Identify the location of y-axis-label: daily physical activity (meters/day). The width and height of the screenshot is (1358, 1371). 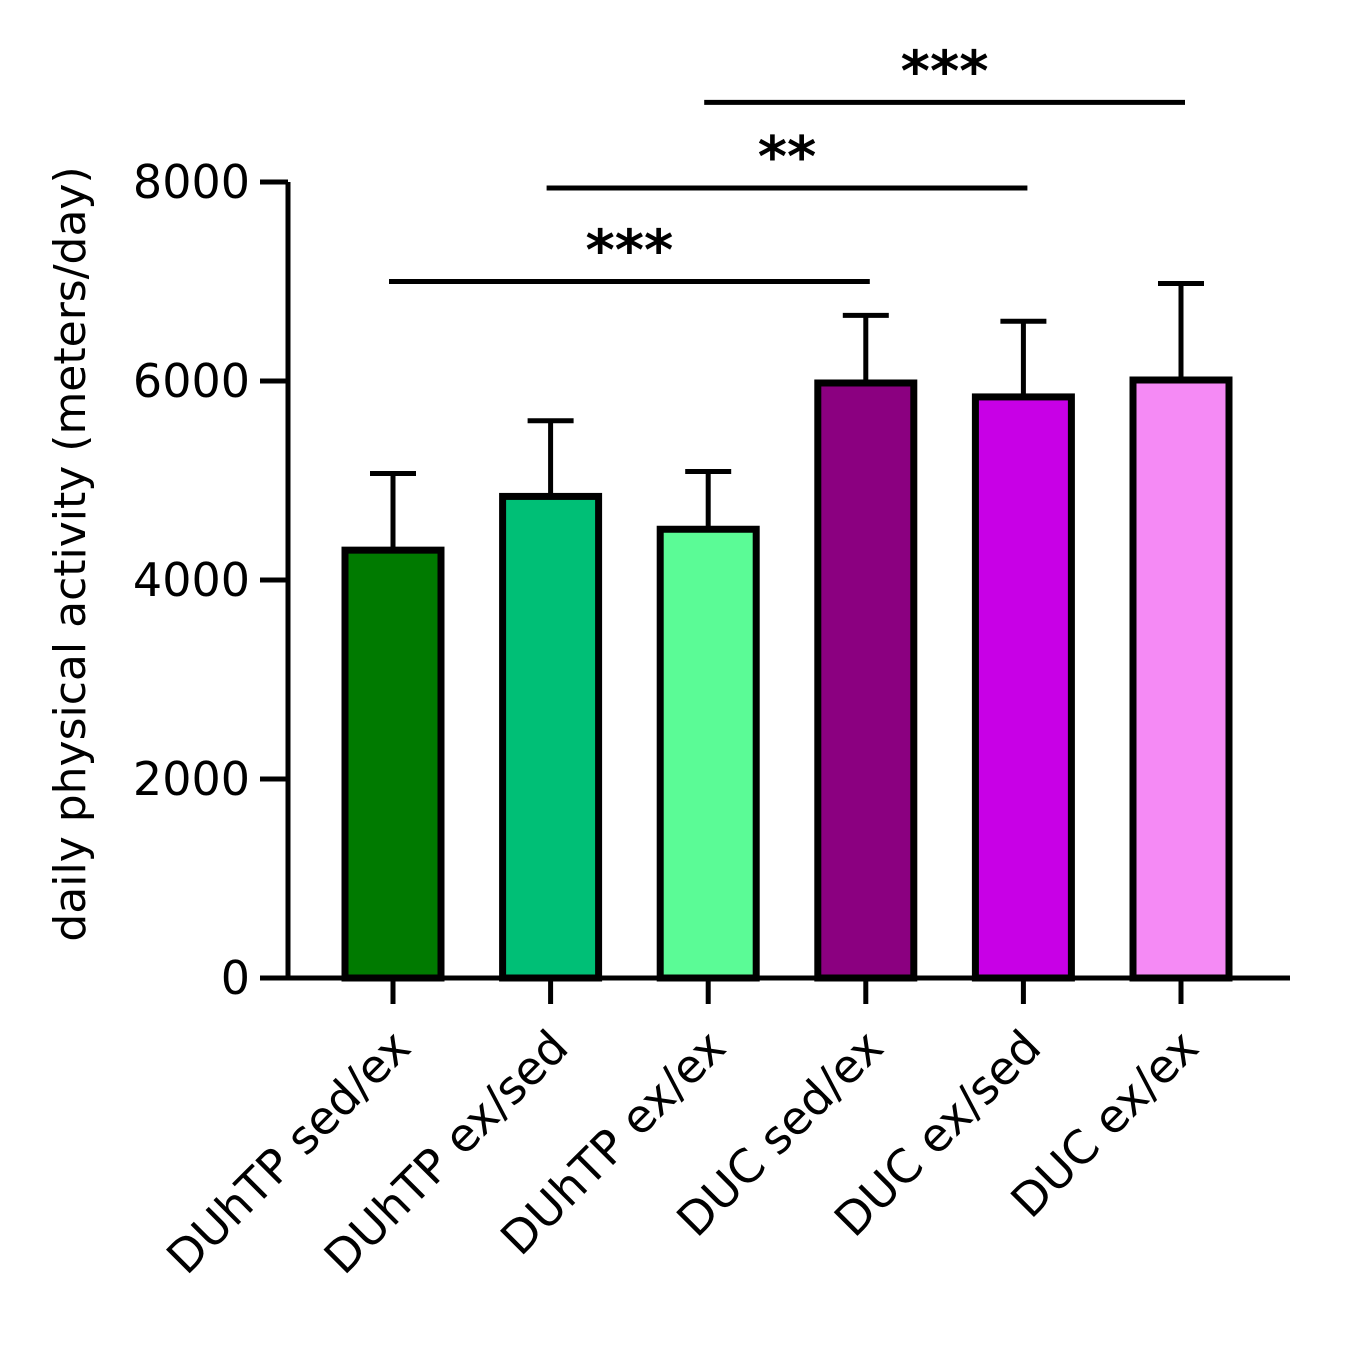
(70, 553).